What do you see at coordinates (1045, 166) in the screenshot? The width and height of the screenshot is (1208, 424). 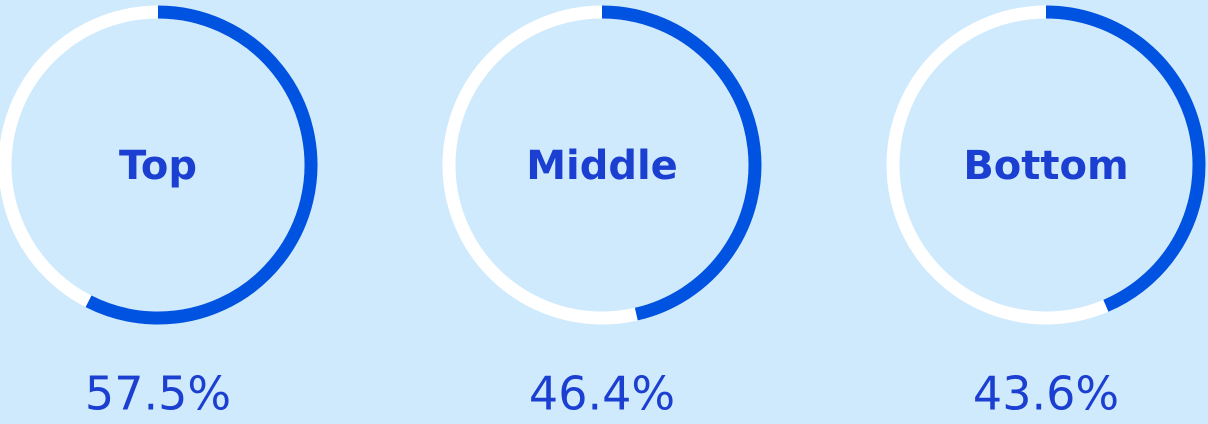 I see `category-label: Bottom` at bounding box center [1045, 166].